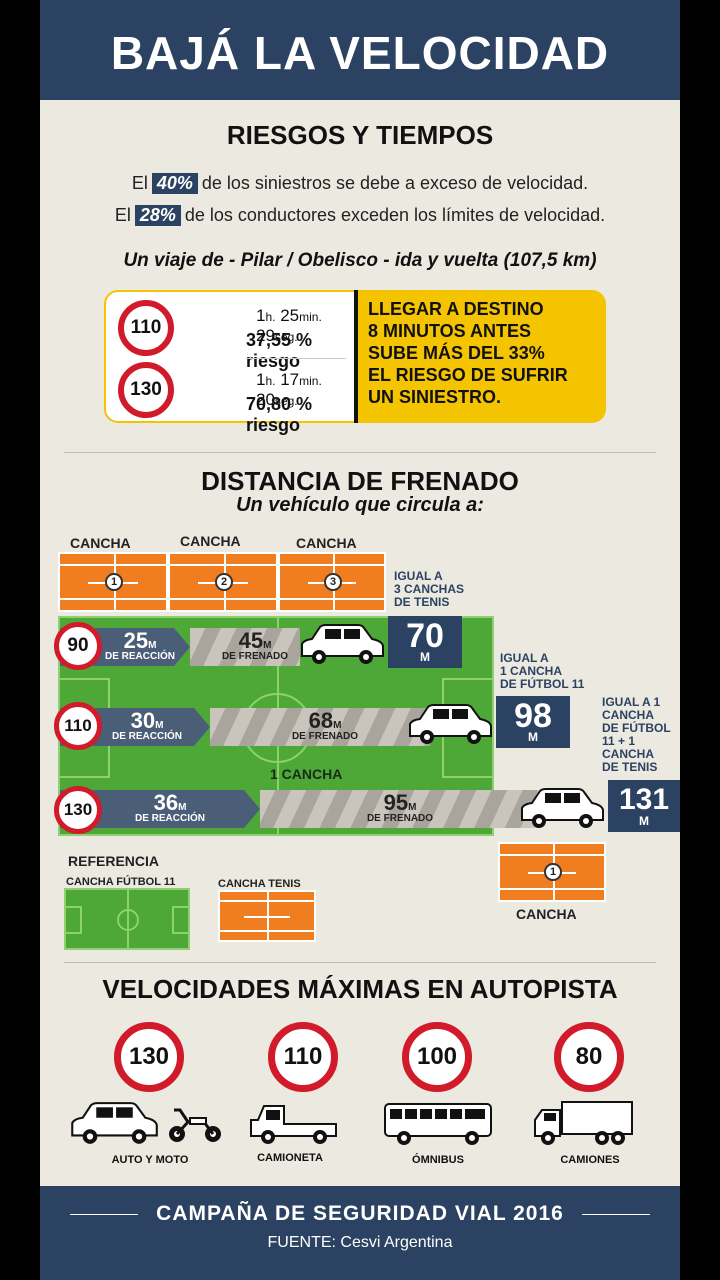 This screenshot has width=720, height=1280. I want to click on speed-sign-110: 110, so click(146, 328).